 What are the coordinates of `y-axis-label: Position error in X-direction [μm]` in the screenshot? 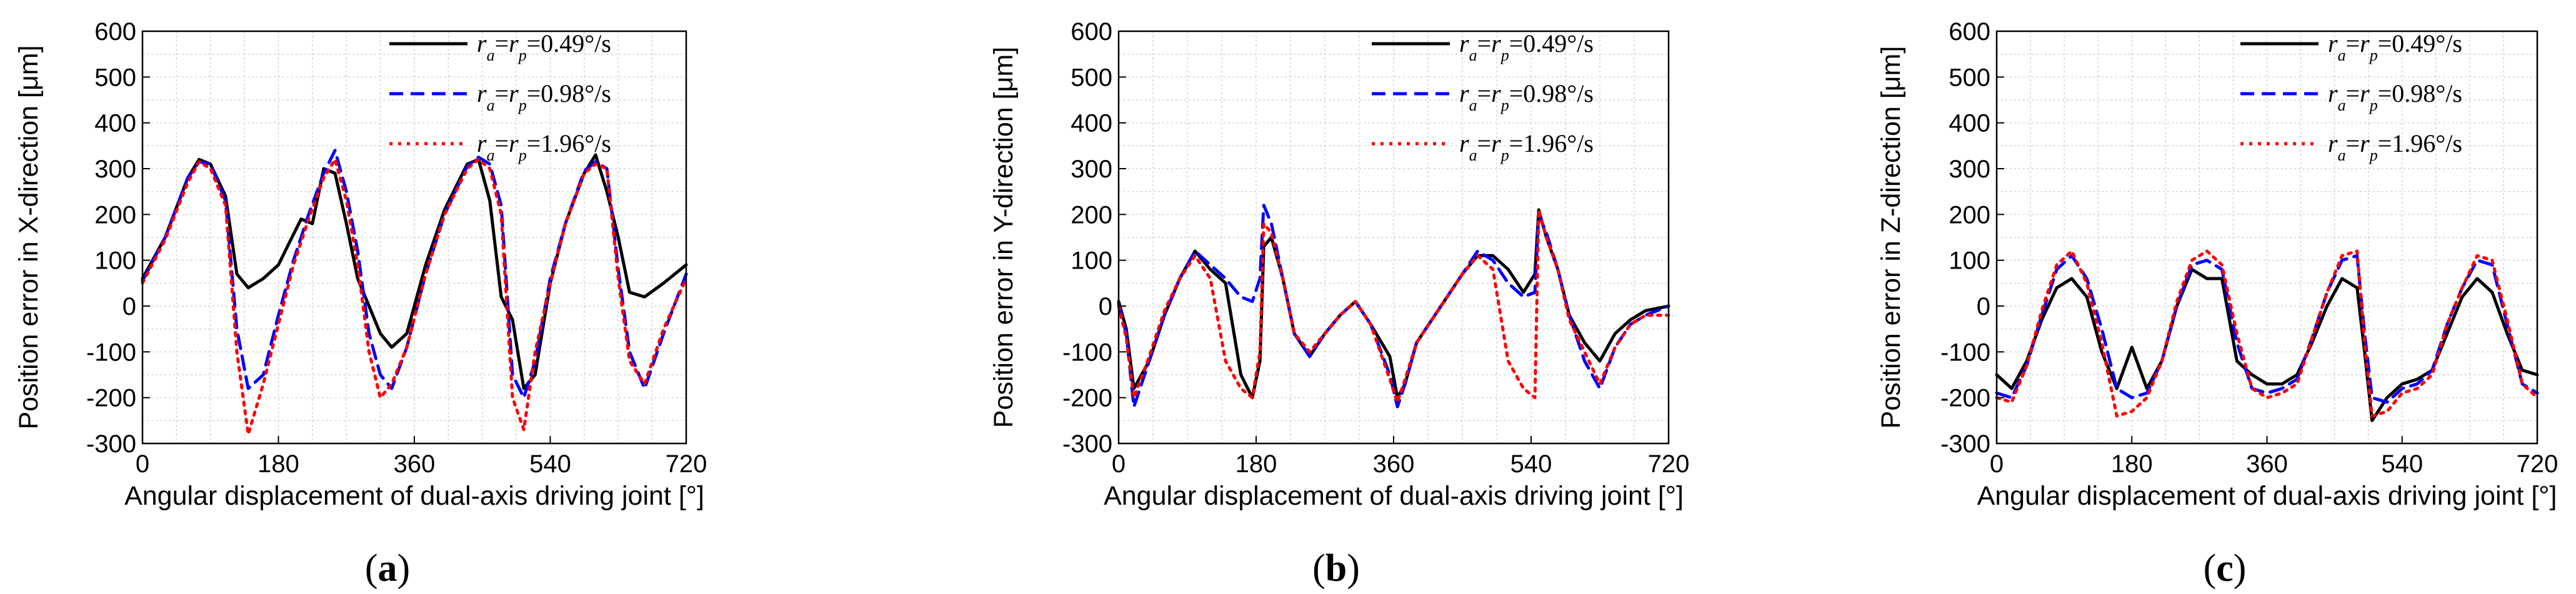 It's located at (29, 237).